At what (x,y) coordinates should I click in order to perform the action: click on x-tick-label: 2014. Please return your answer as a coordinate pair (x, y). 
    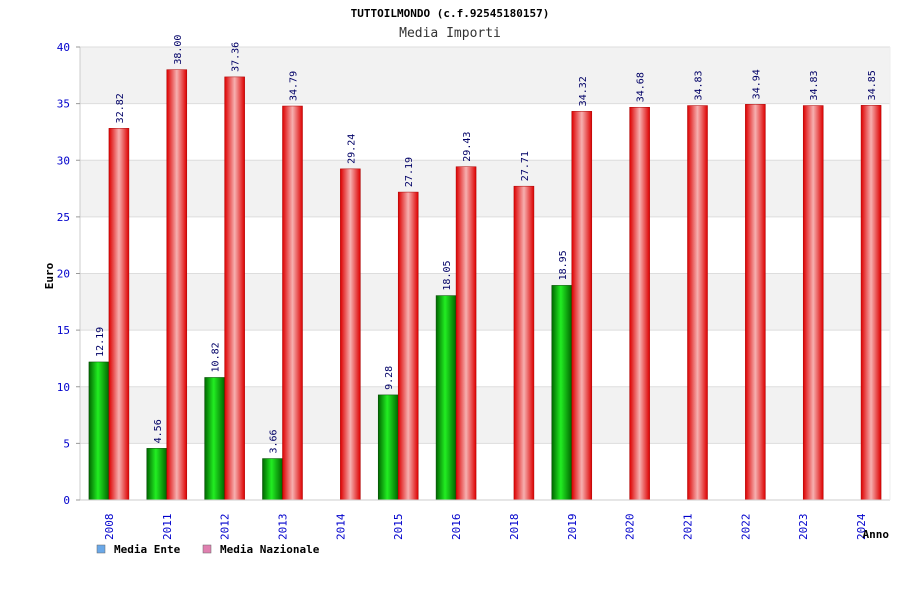
    Looking at the image, I should click on (340, 526).